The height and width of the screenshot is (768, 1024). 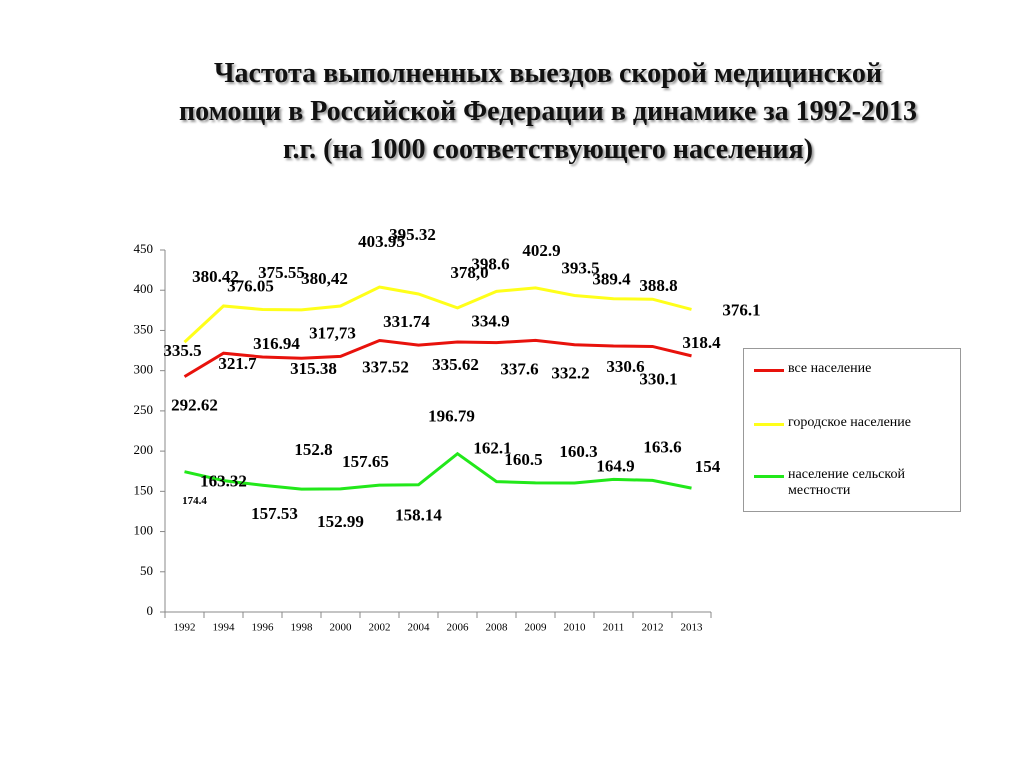 What do you see at coordinates (324, 278) in the screenshot?
I see `data-label: 380,42` at bounding box center [324, 278].